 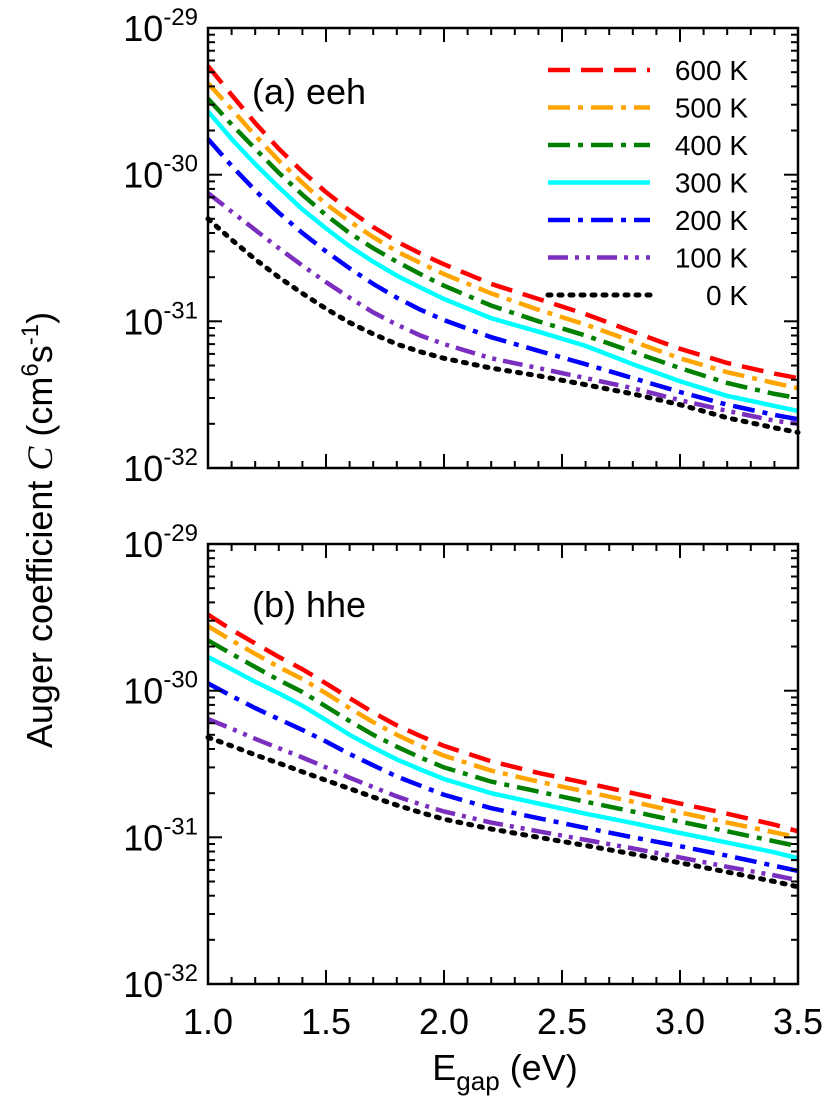 I want to click on legend-label-500k: 500 K, so click(x=711, y=108).